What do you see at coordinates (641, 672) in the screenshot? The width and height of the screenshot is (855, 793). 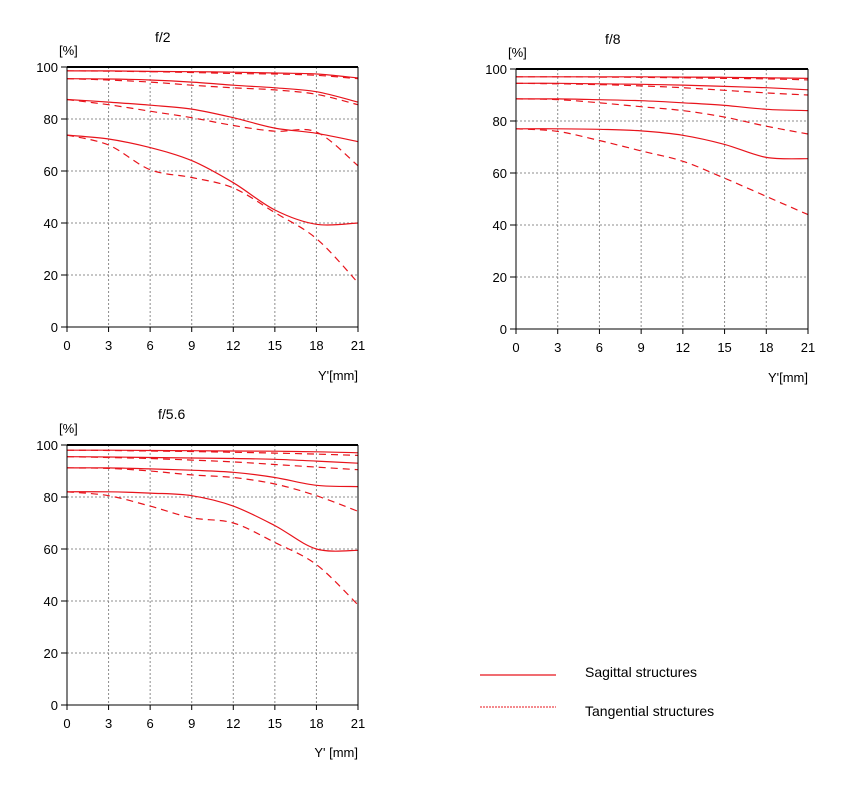 I see `legend-label-sagittal: Sagittal structures` at bounding box center [641, 672].